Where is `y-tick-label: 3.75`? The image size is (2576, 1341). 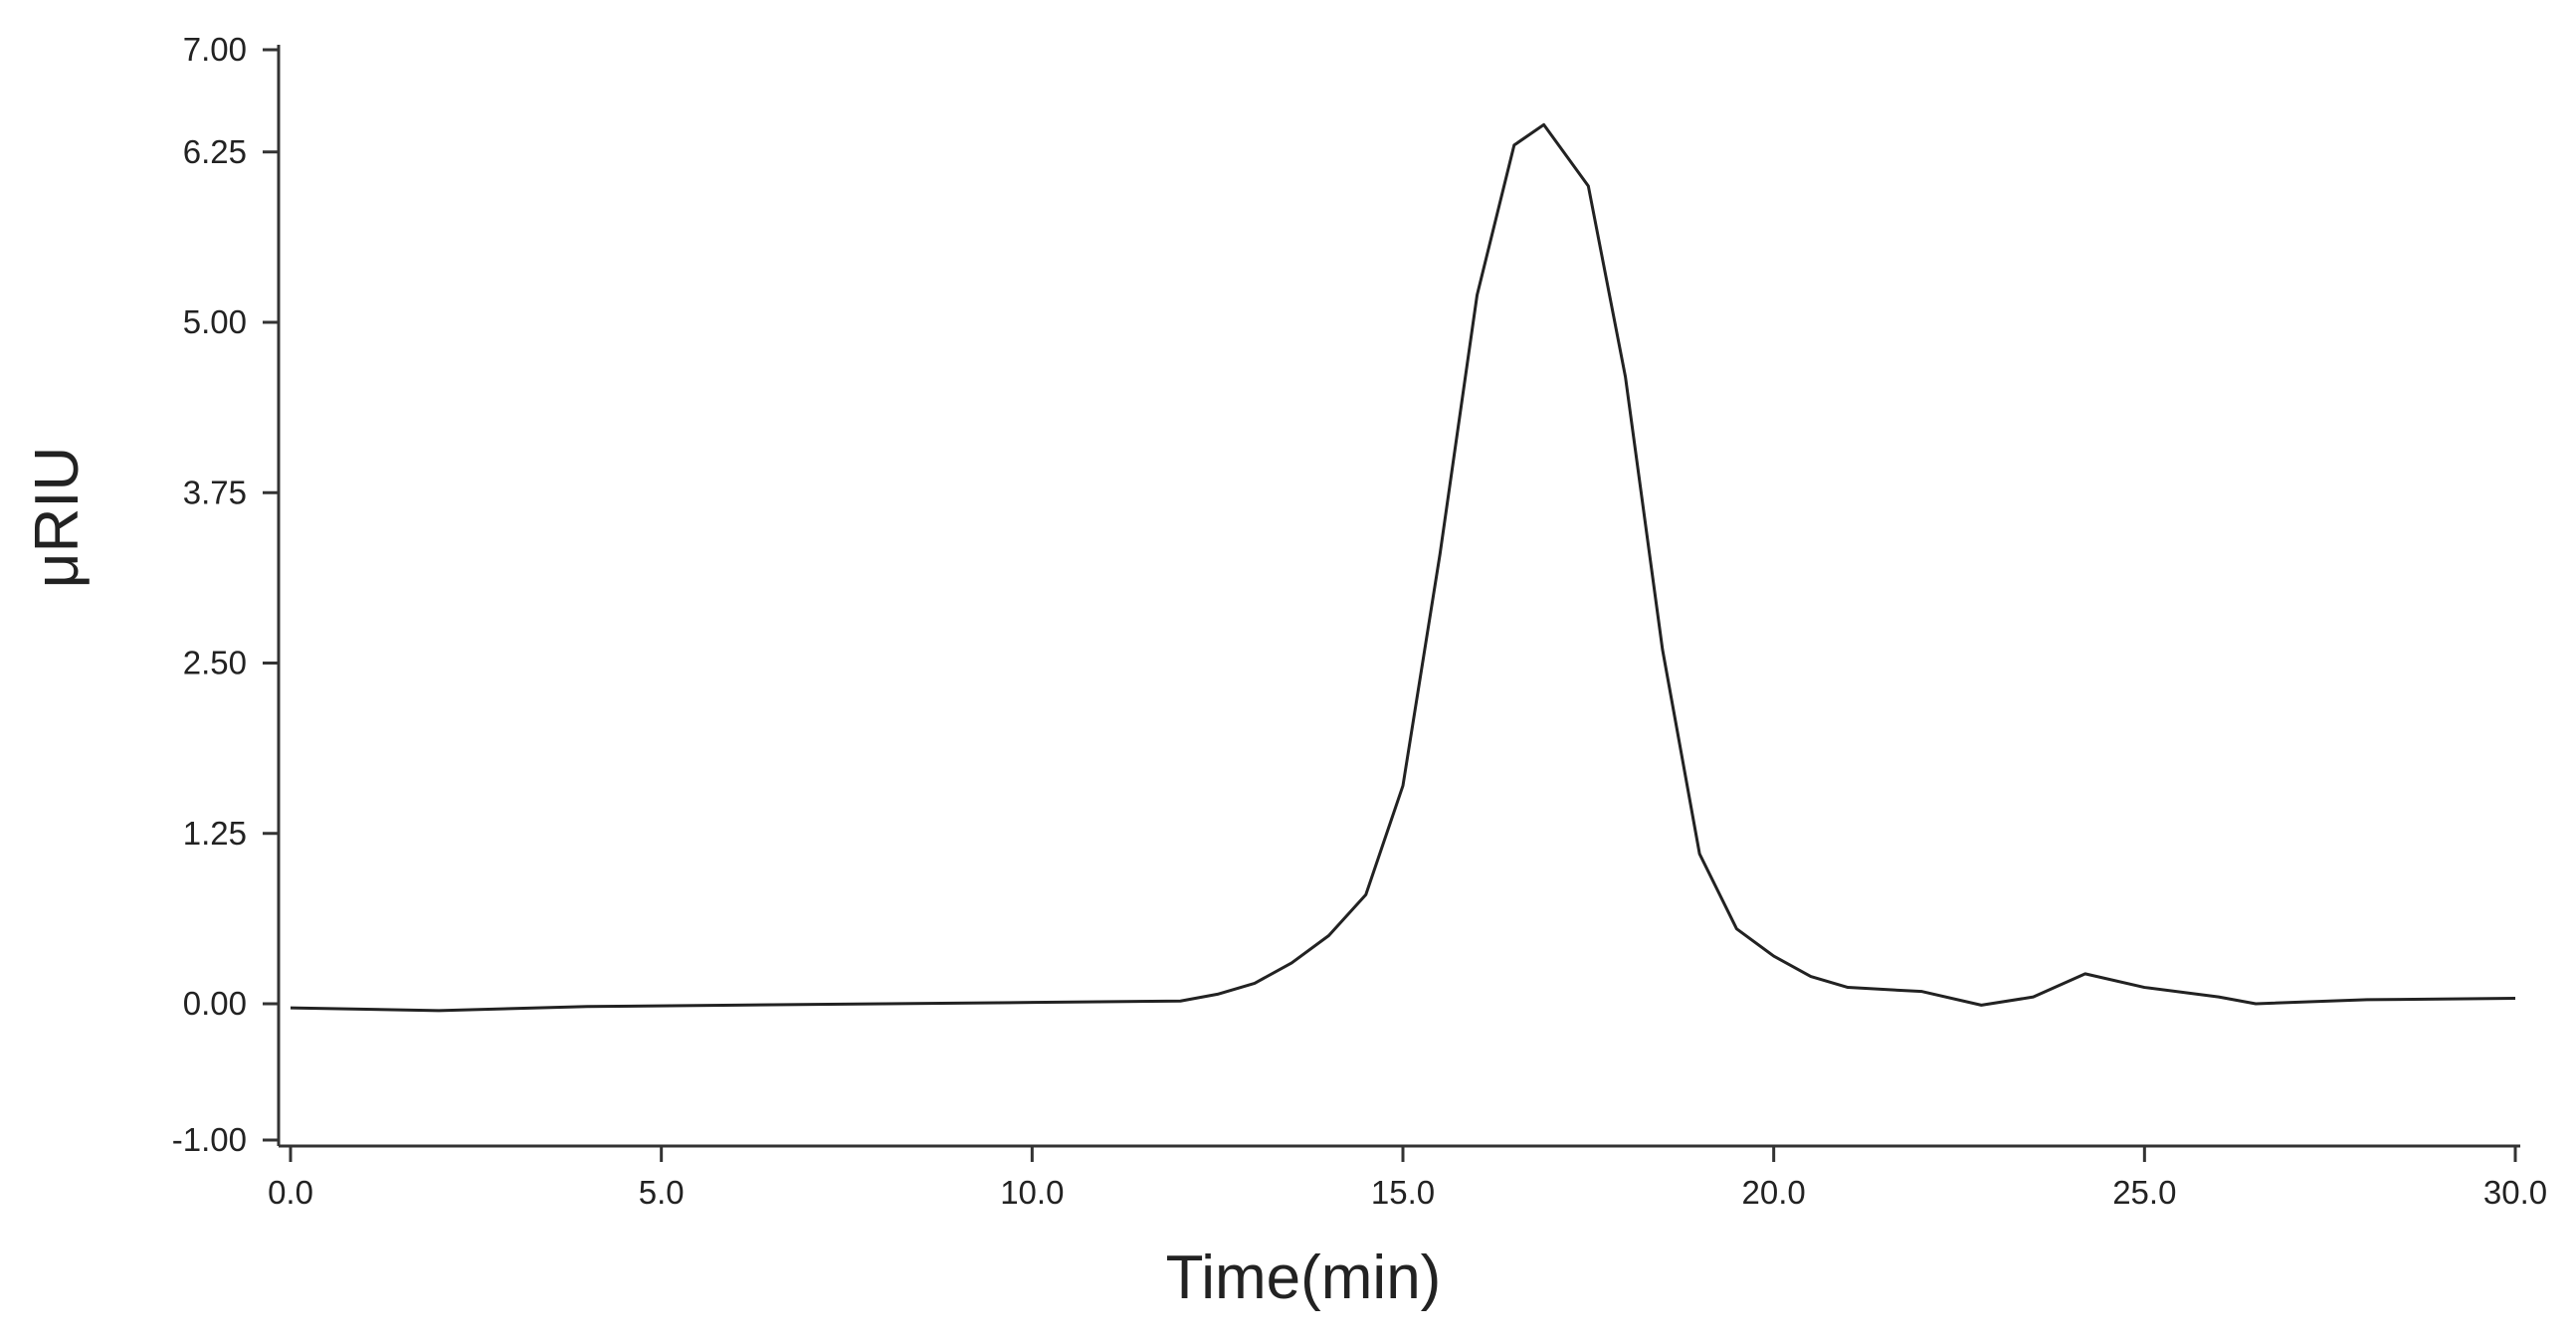
y-tick-label: 3.75 is located at coordinates (215, 492).